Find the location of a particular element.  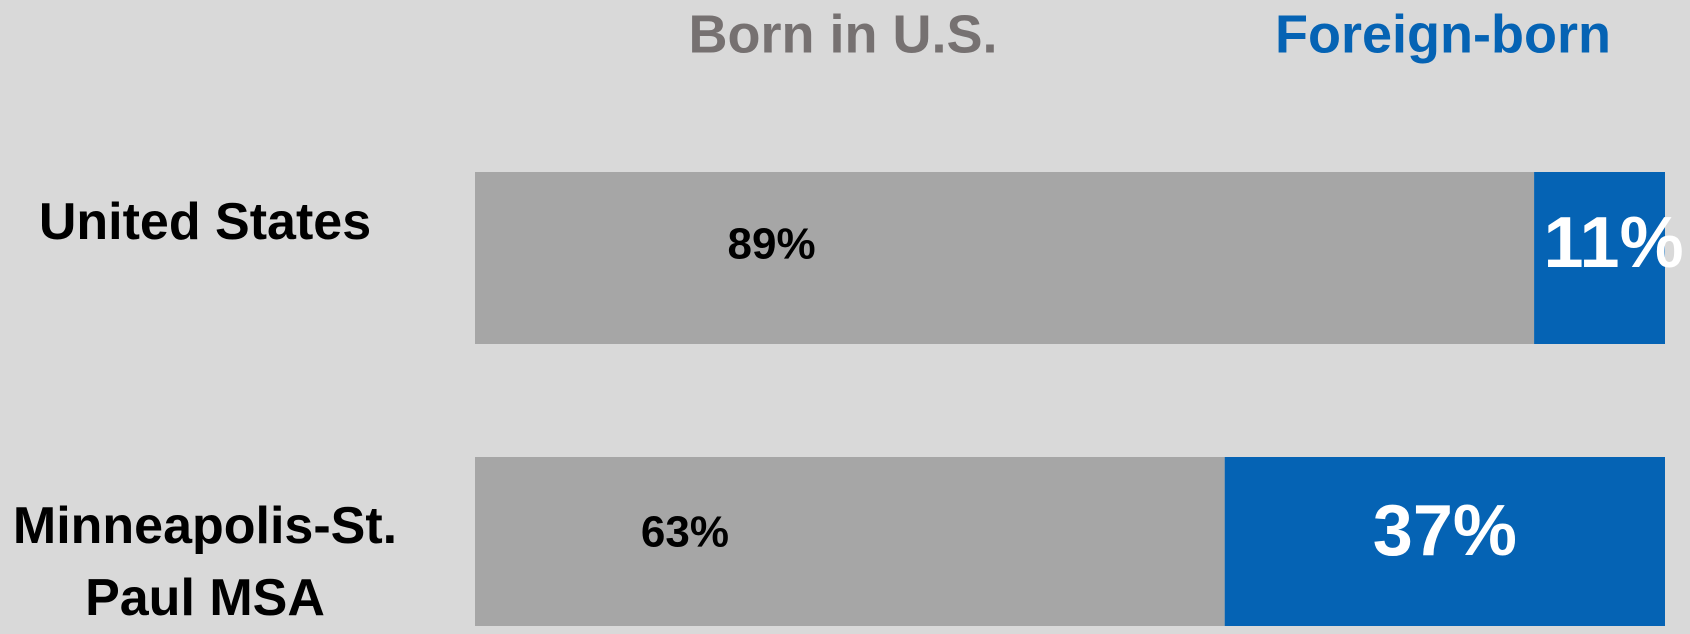

data-label: 37% is located at coordinates (1445, 531).